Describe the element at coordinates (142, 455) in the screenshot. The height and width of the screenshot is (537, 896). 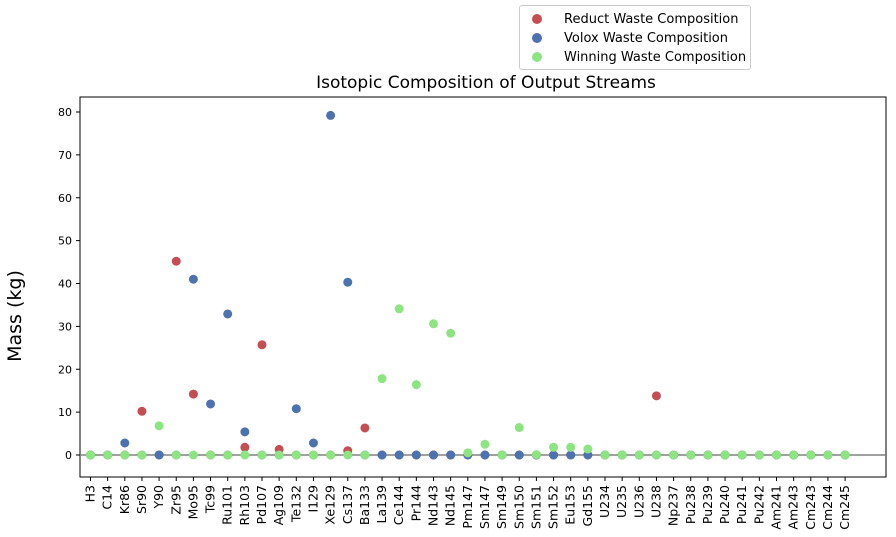
I see `data-point-winning-sr90` at that location.